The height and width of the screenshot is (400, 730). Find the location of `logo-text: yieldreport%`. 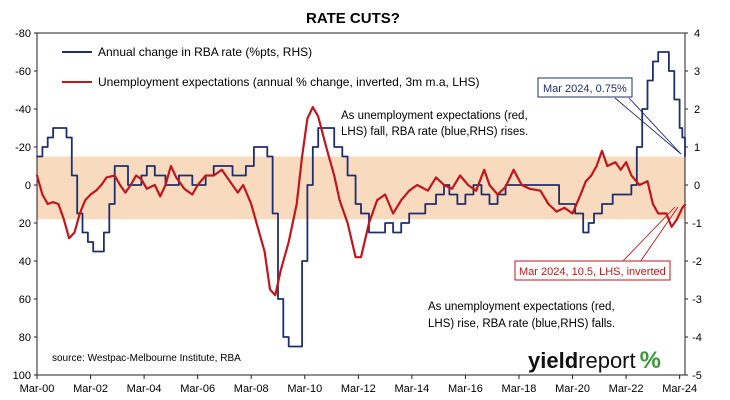

logo-text: yieldreport% is located at coordinates (594, 360).